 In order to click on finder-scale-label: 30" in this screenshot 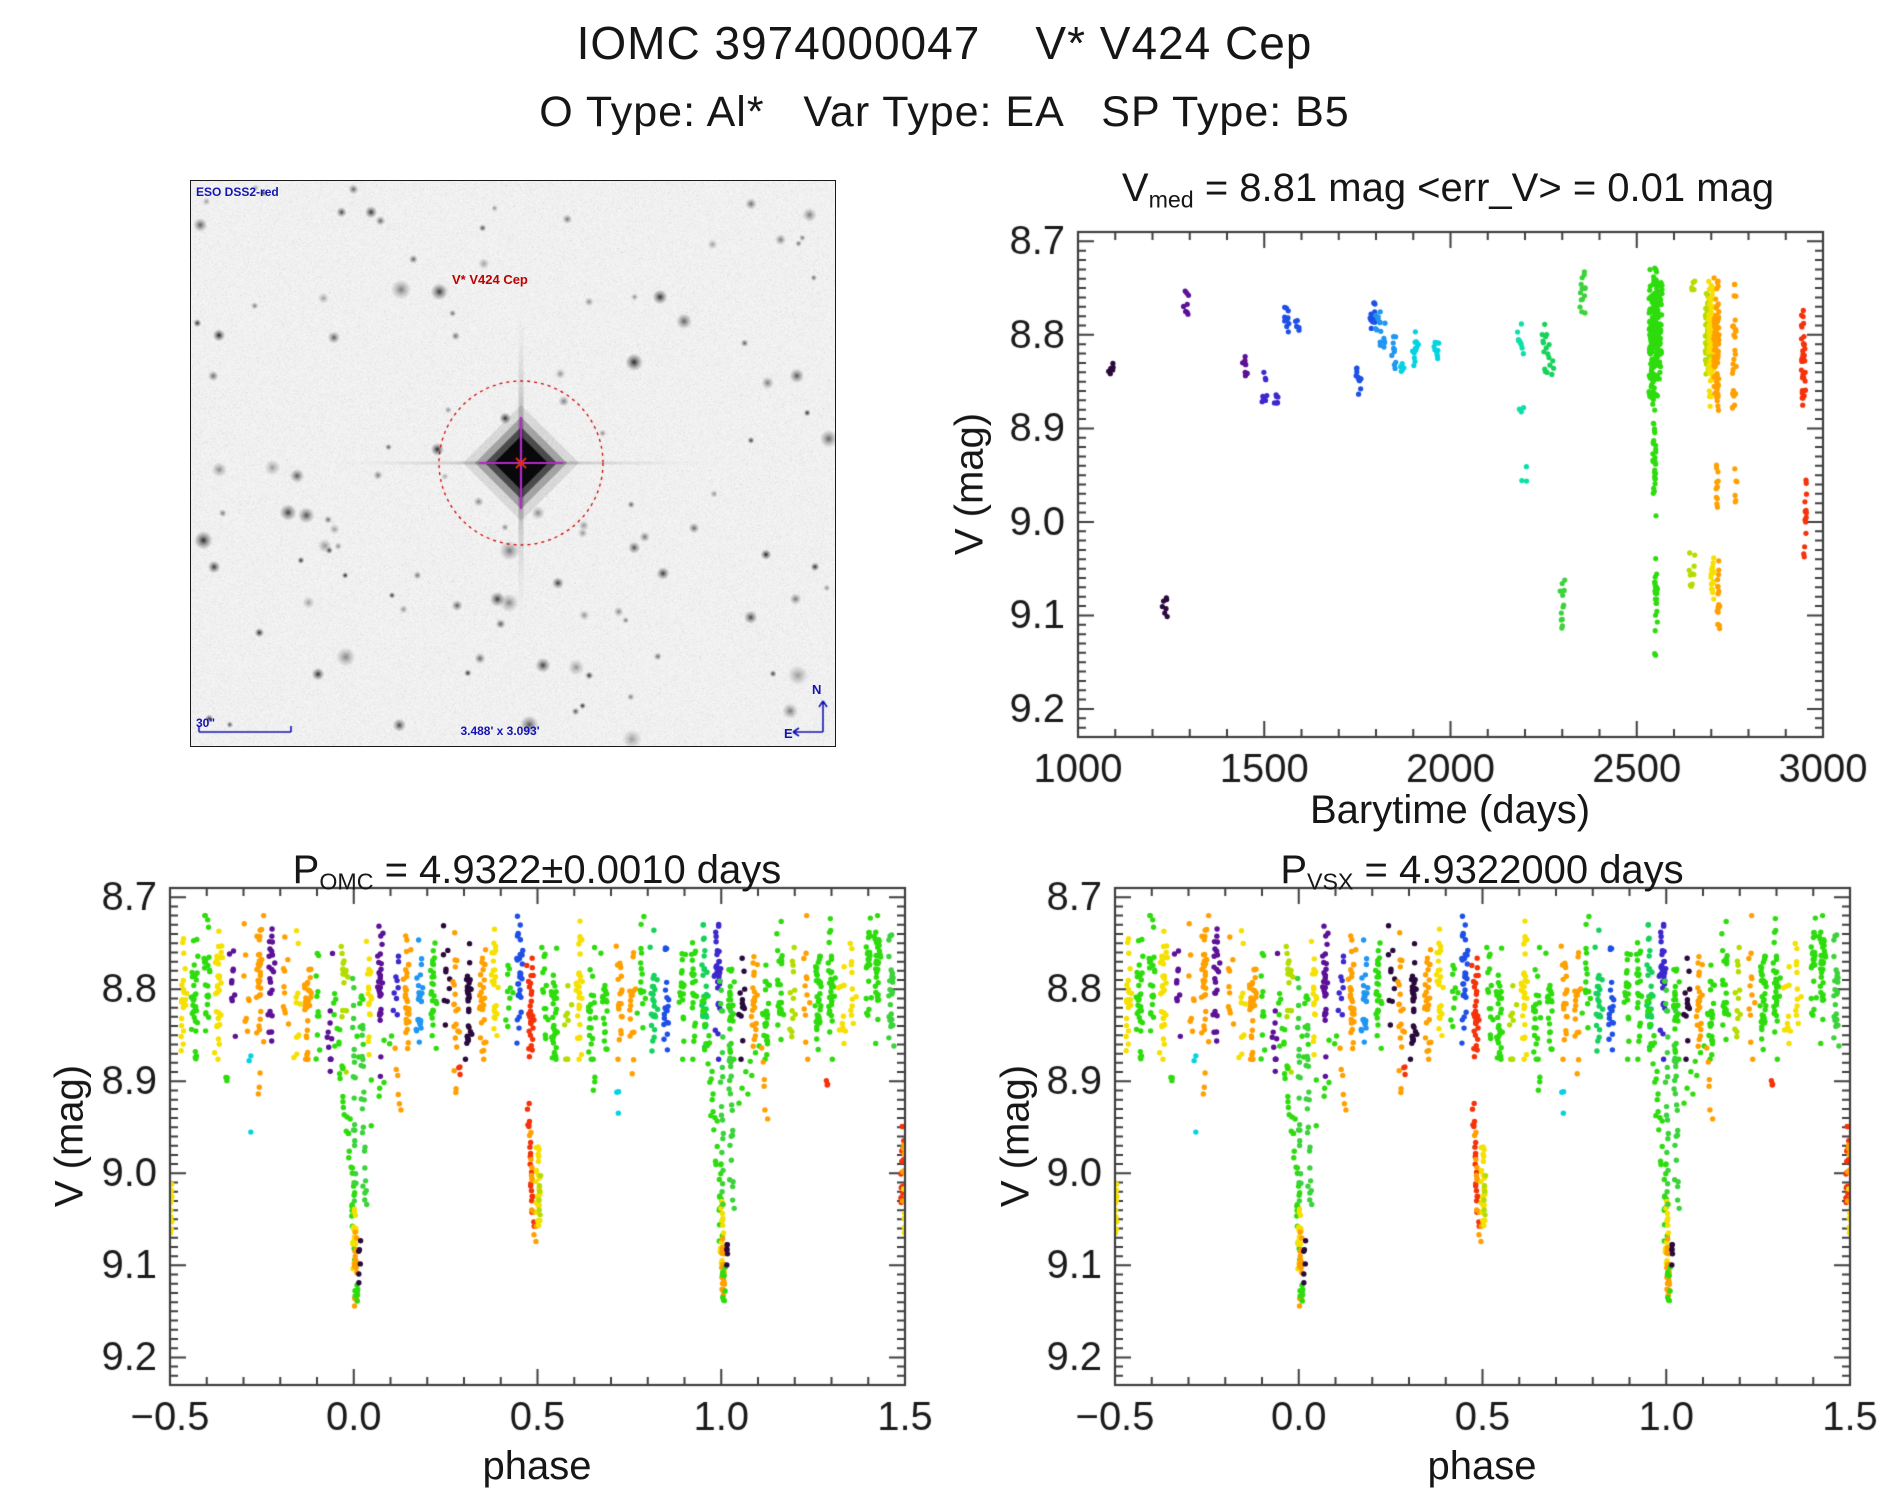, I will do `click(206, 723)`.